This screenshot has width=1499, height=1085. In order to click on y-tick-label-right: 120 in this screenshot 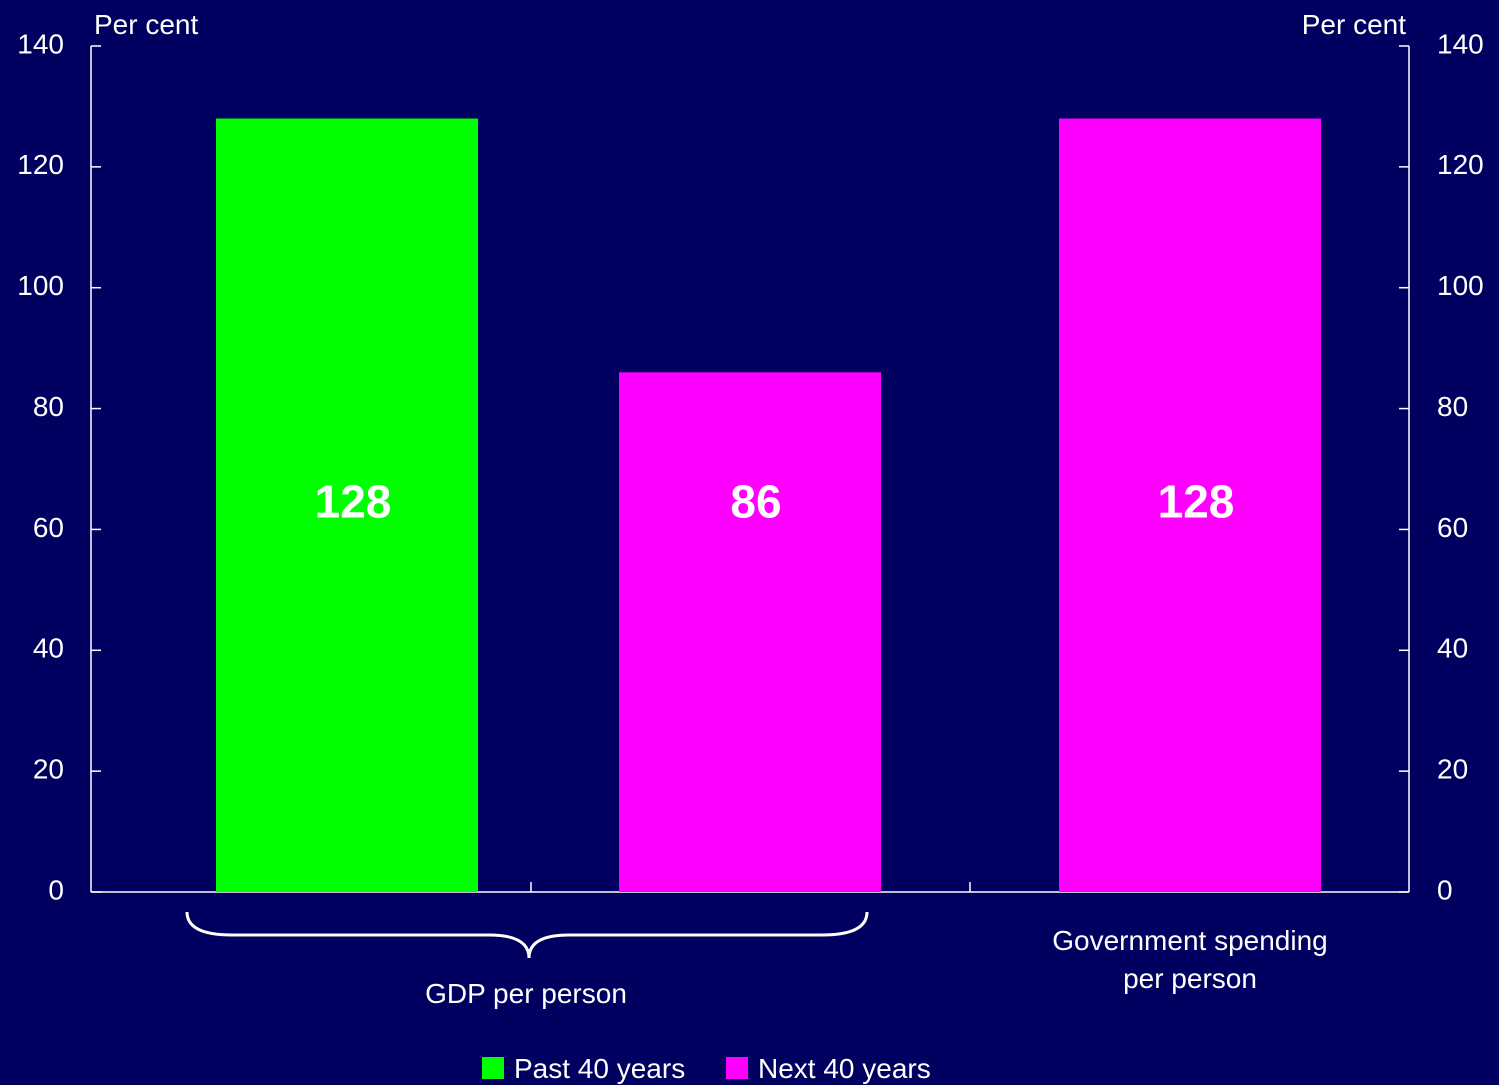, I will do `click(1460, 164)`.